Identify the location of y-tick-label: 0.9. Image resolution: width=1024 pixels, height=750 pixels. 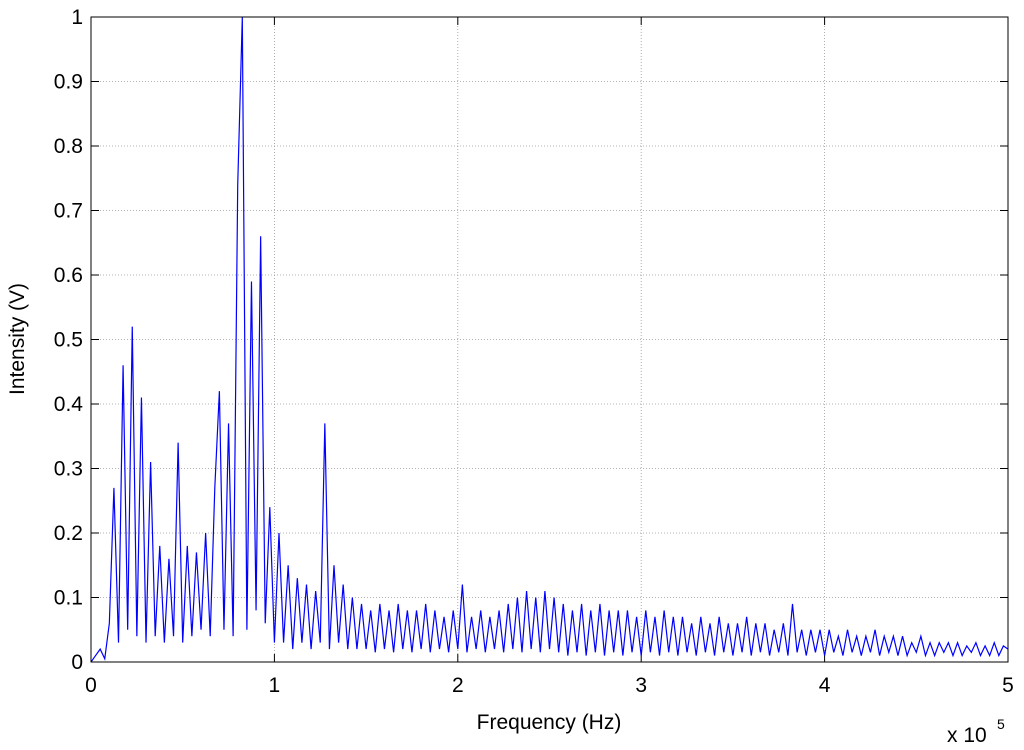
(68, 82).